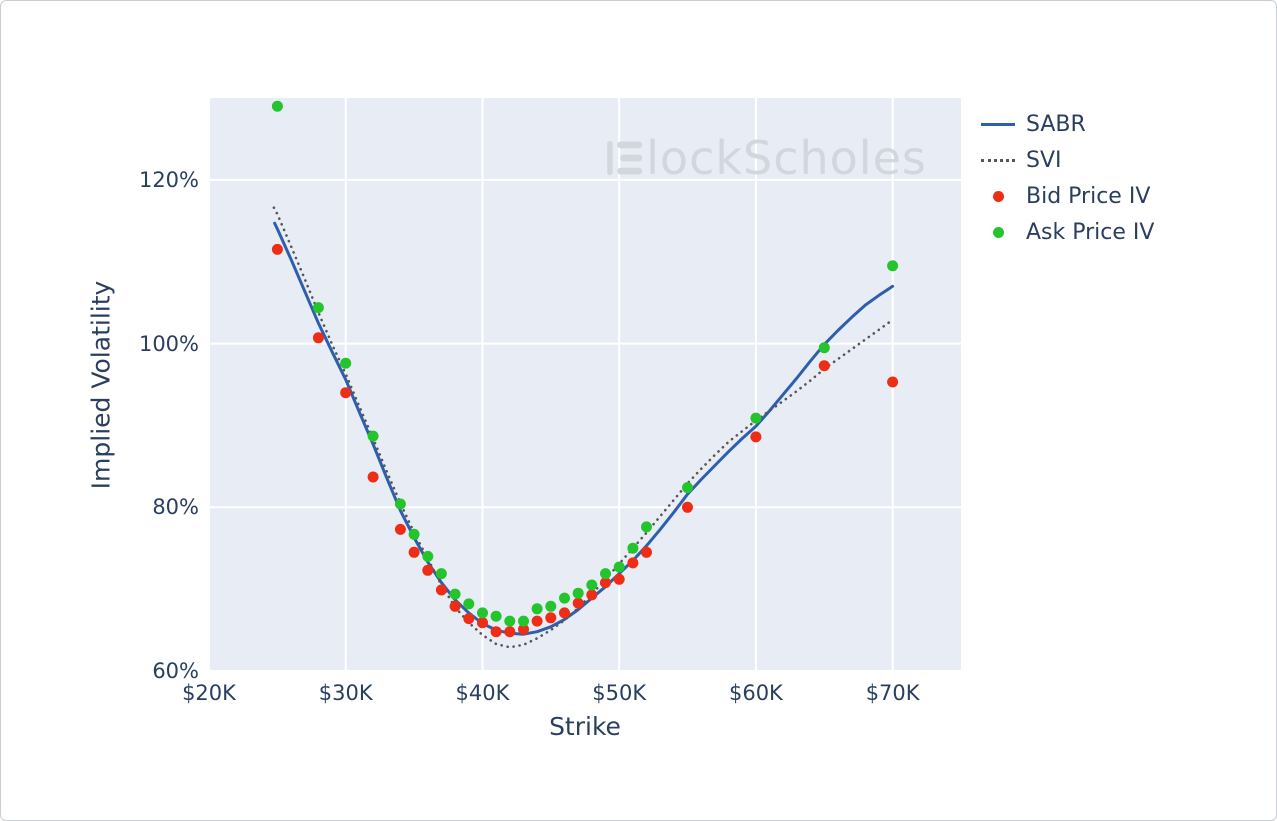 This screenshot has width=1277, height=821. What do you see at coordinates (1088, 196) in the screenshot?
I see `legend-label-bid-price-iv: Bid Price IV` at bounding box center [1088, 196].